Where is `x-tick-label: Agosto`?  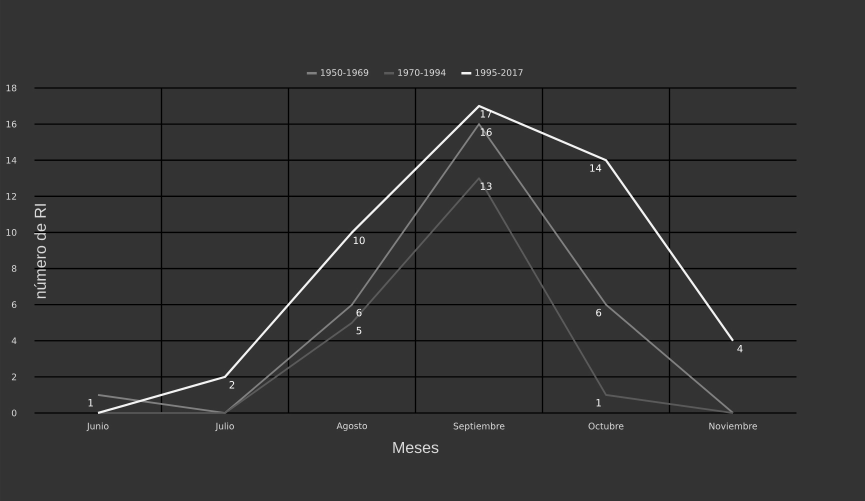
x-tick-label: Agosto is located at coordinates (352, 426).